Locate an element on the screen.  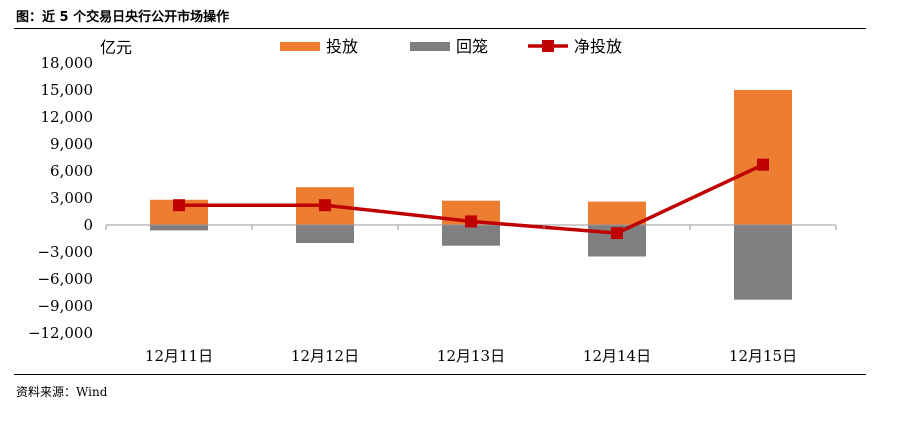
bar-投放-4 is located at coordinates (763, 157).